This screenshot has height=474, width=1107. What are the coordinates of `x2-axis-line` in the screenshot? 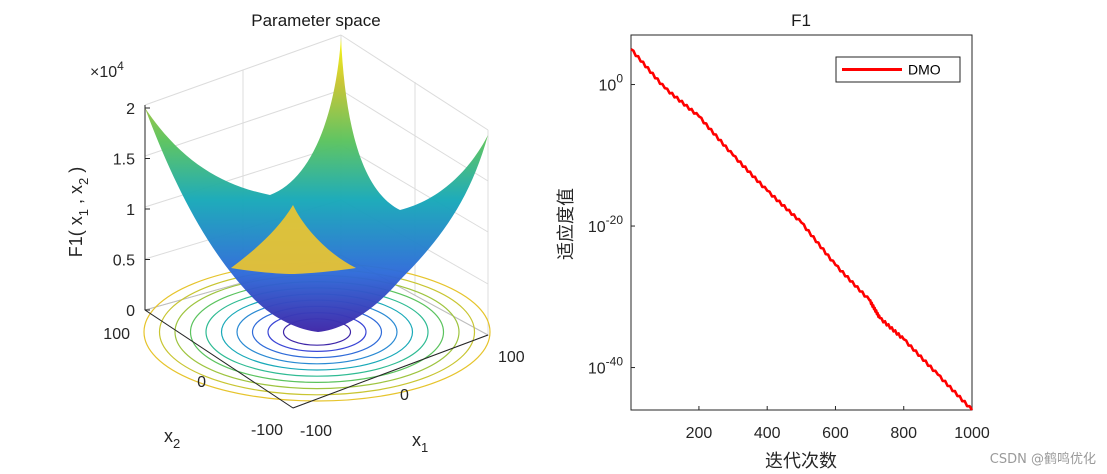 It's located at (219, 359).